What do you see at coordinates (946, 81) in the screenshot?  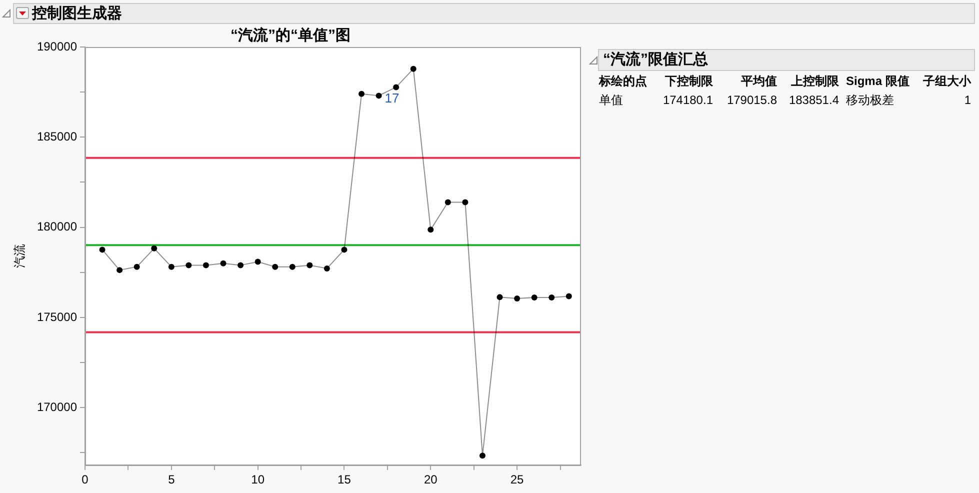 I see `text: 子组大小` at bounding box center [946, 81].